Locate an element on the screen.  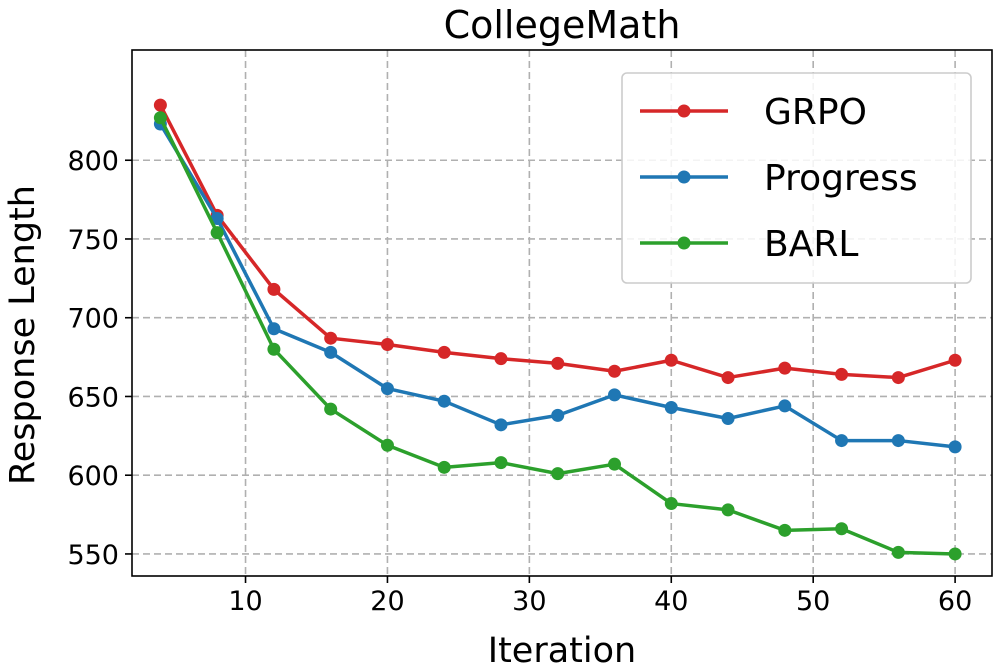
x-tick-label: 20 is located at coordinates (387, 601).